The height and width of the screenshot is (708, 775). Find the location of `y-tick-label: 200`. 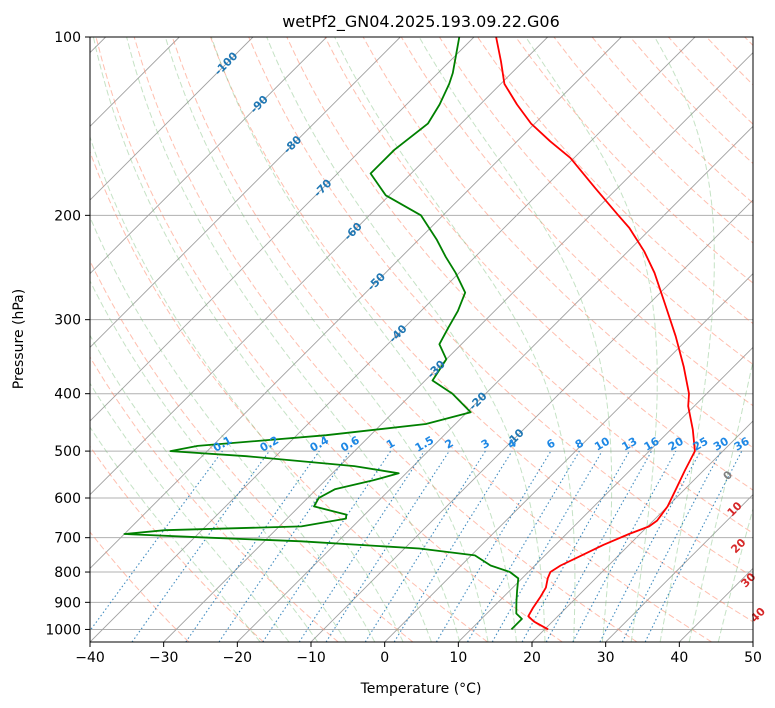

y-tick-label: 200 is located at coordinates (67, 216).